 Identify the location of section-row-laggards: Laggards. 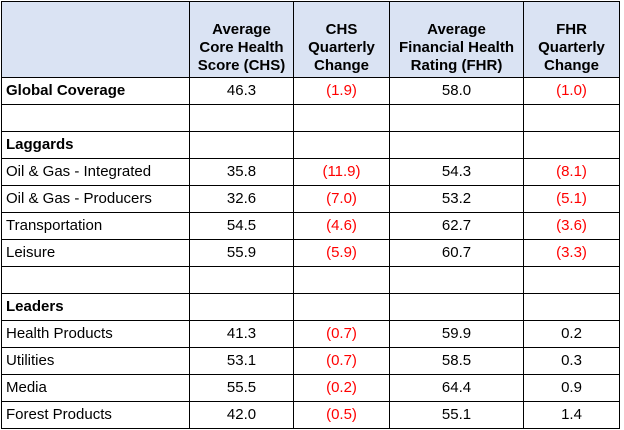
(310, 145).